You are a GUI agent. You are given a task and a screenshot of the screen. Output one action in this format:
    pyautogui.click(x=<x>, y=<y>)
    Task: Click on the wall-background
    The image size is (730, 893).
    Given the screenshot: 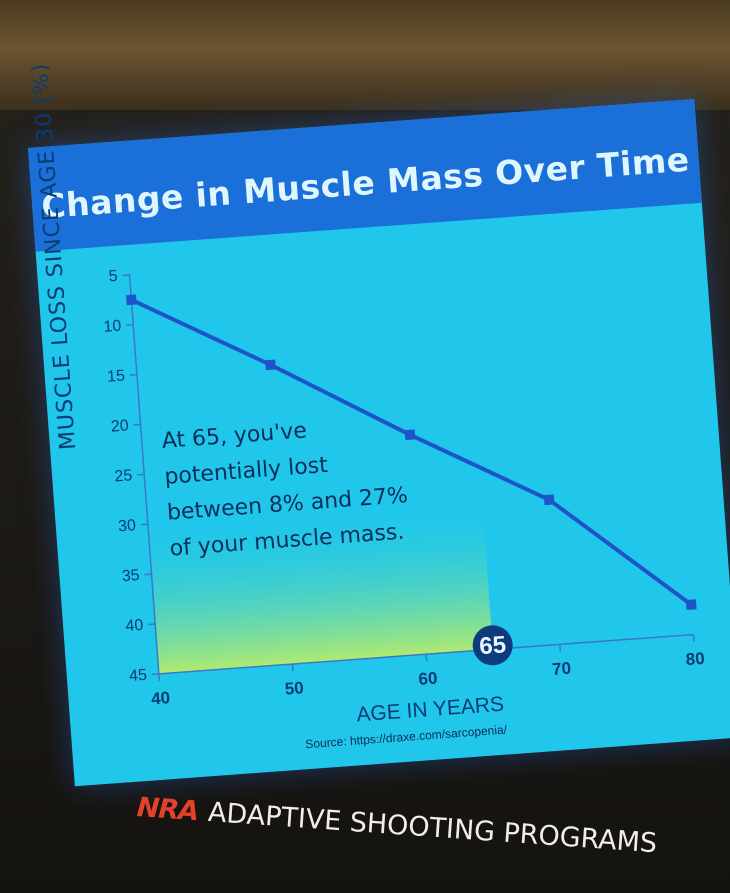 What is the action you would take?
    pyautogui.click(x=365, y=55)
    